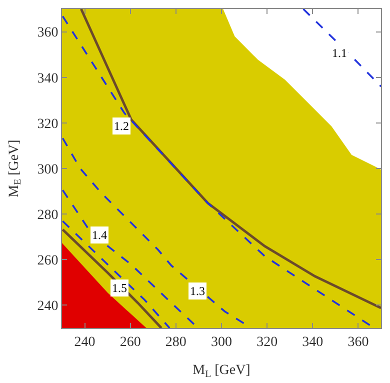  I want to click on x-tick-label: 300, so click(221, 342).